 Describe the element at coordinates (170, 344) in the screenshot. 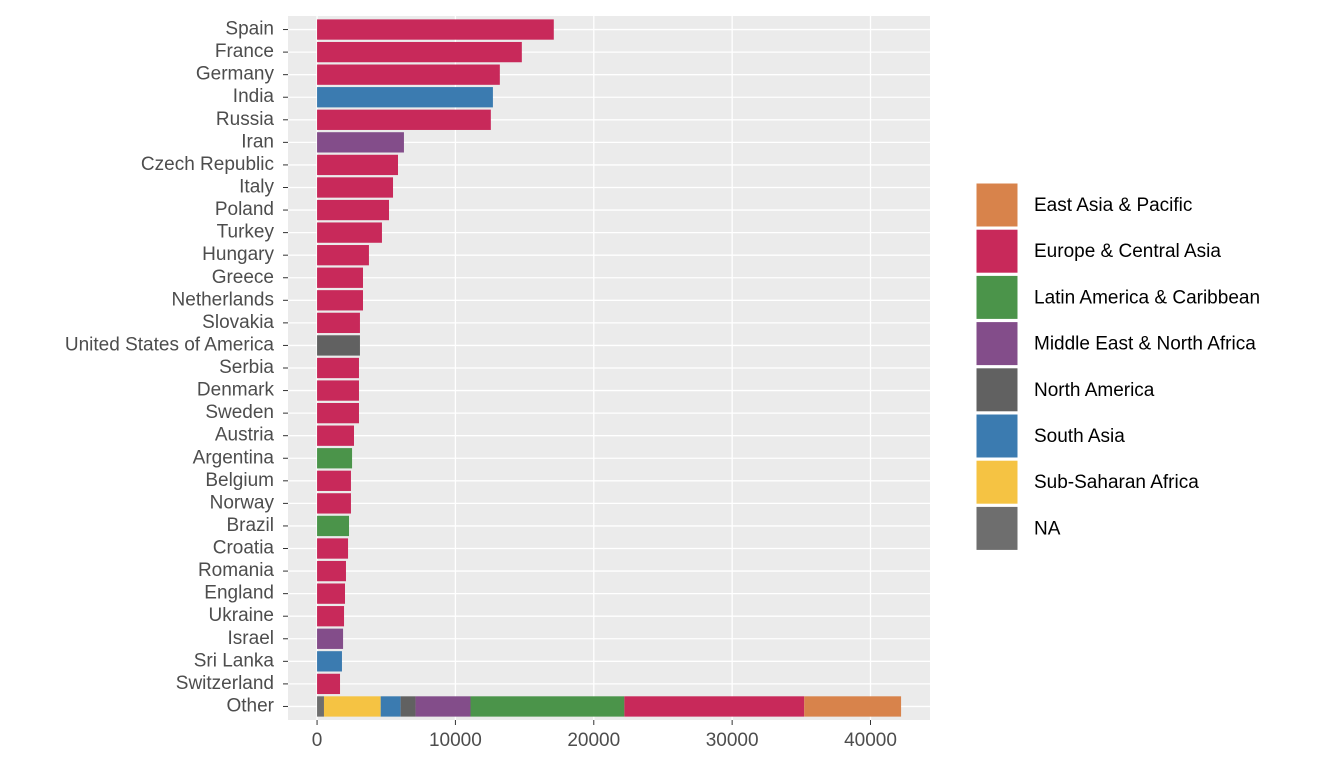

I see `y-tick-label: United States of America` at that location.